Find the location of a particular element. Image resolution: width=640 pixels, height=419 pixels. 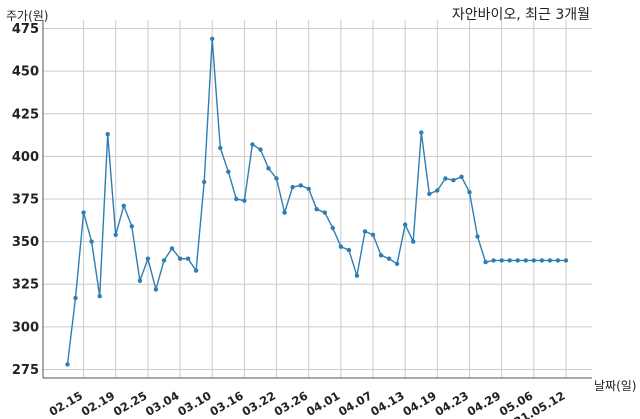

x-tick-label: 04.23 is located at coordinates (451, 403).